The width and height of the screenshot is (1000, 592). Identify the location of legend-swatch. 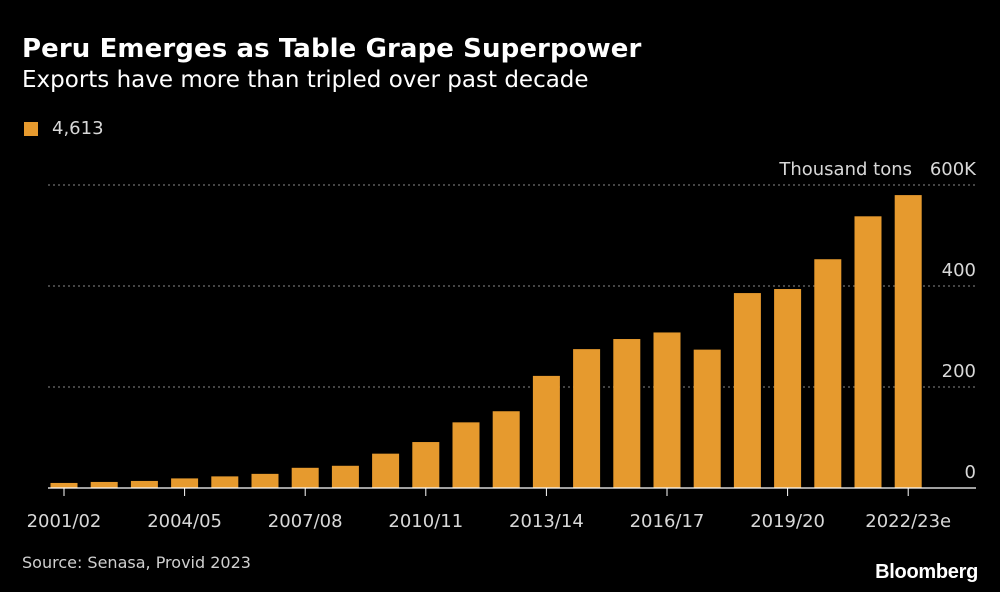
(31, 128).